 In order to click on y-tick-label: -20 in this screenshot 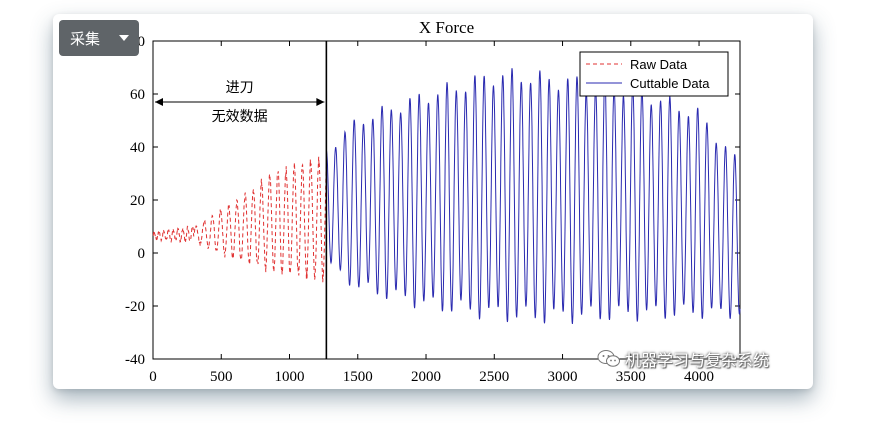, I will do `click(135, 307)`.